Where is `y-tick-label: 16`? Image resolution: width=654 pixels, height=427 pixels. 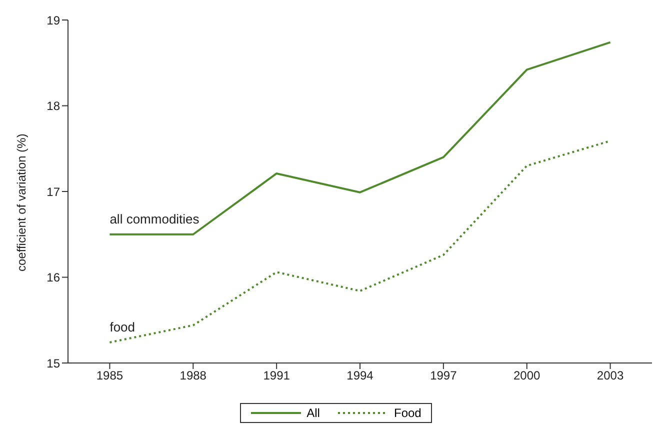
y-tick-label: 16 is located at coordinates (53, 277).